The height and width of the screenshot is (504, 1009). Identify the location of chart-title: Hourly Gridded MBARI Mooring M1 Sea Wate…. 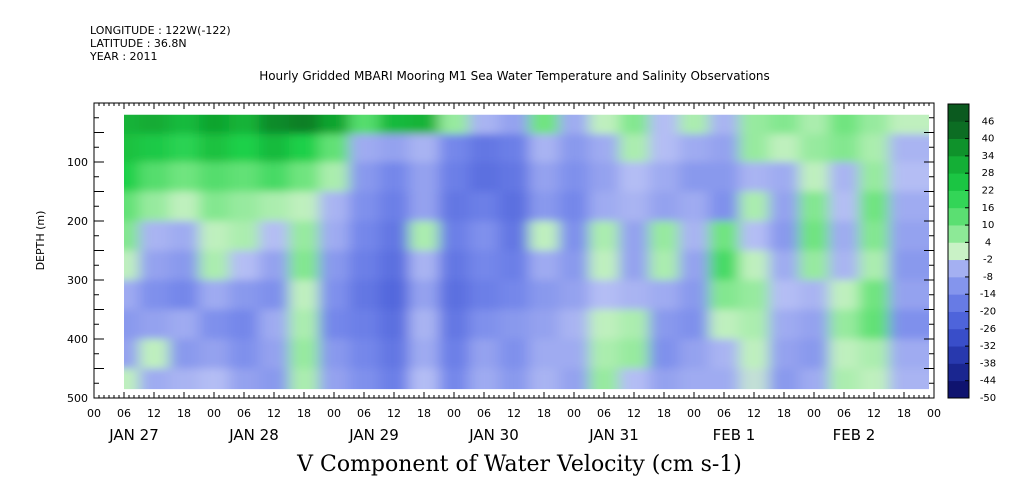
(514, 76).